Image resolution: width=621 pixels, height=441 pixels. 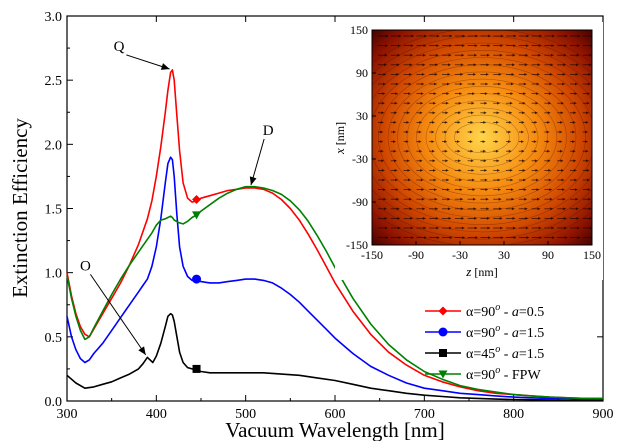 What do you see at coordinates (513, 414) in the screenshot?
I see `x-tick-label: 800` at bounding box center [513, 414].